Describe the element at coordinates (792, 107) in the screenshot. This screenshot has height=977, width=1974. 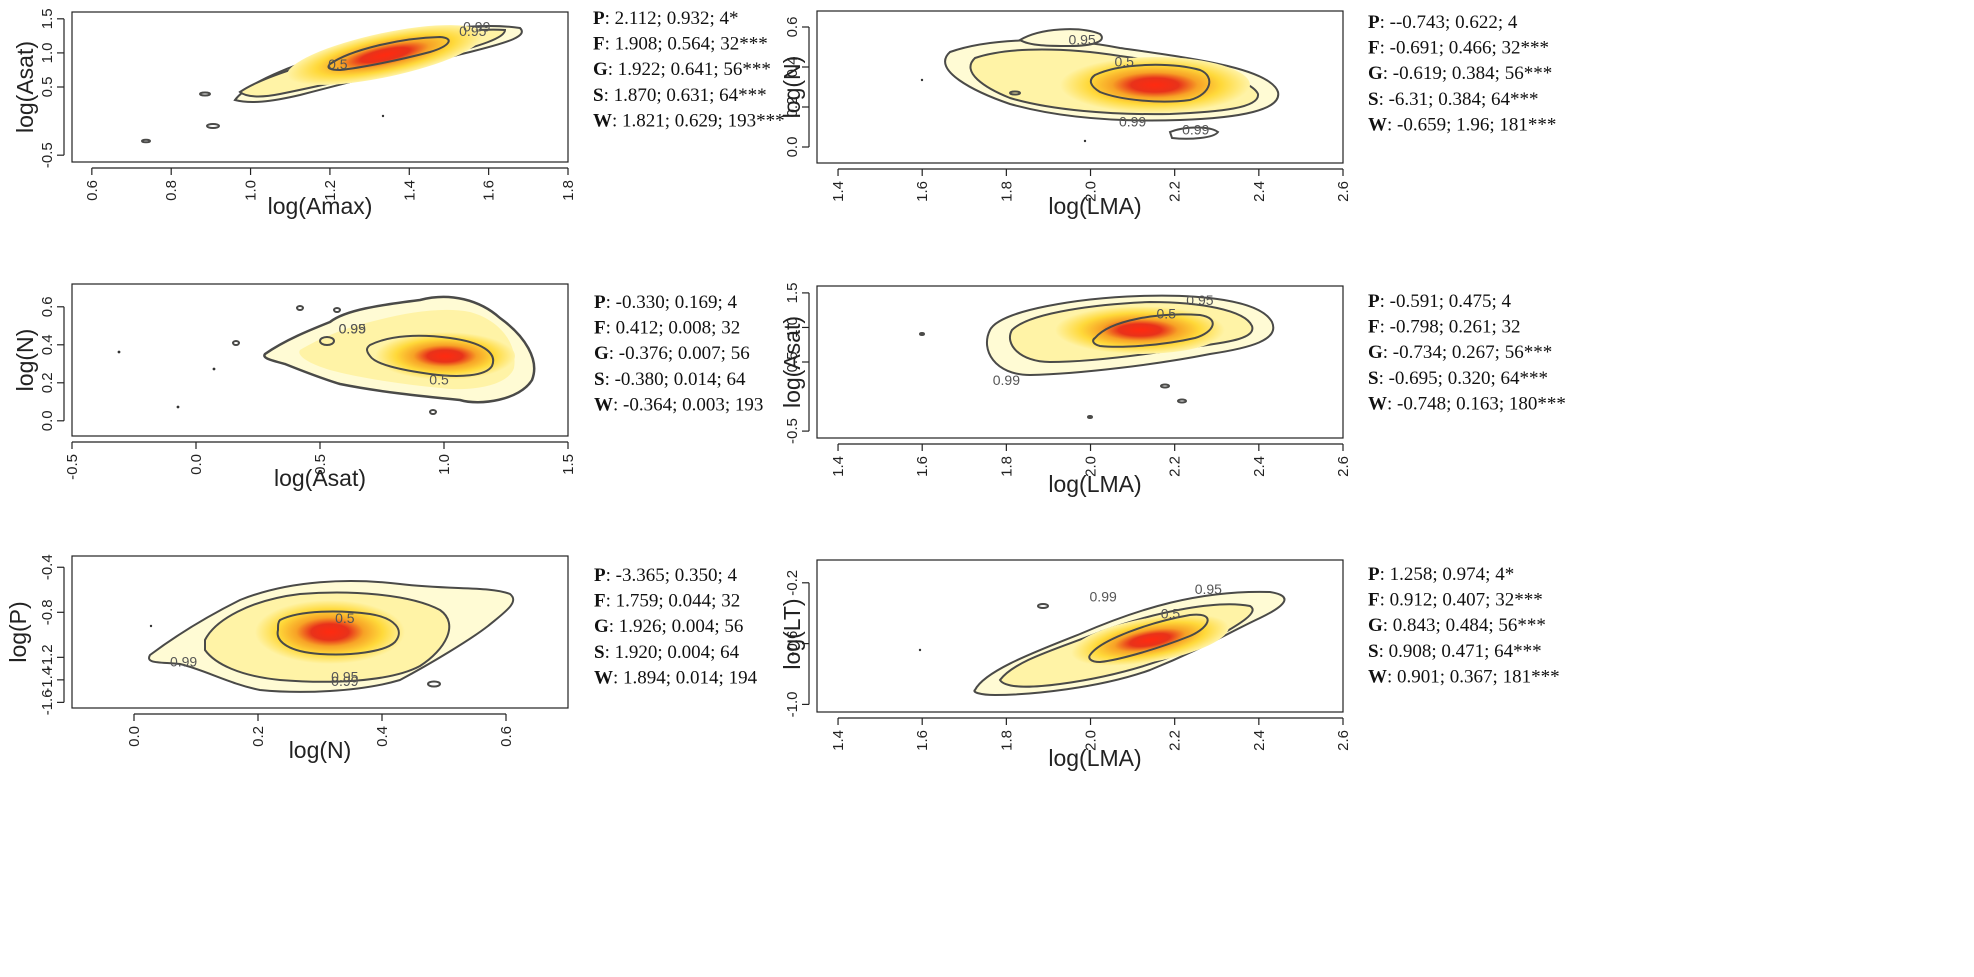
I see `y-tick-label: 0.2` at that location.